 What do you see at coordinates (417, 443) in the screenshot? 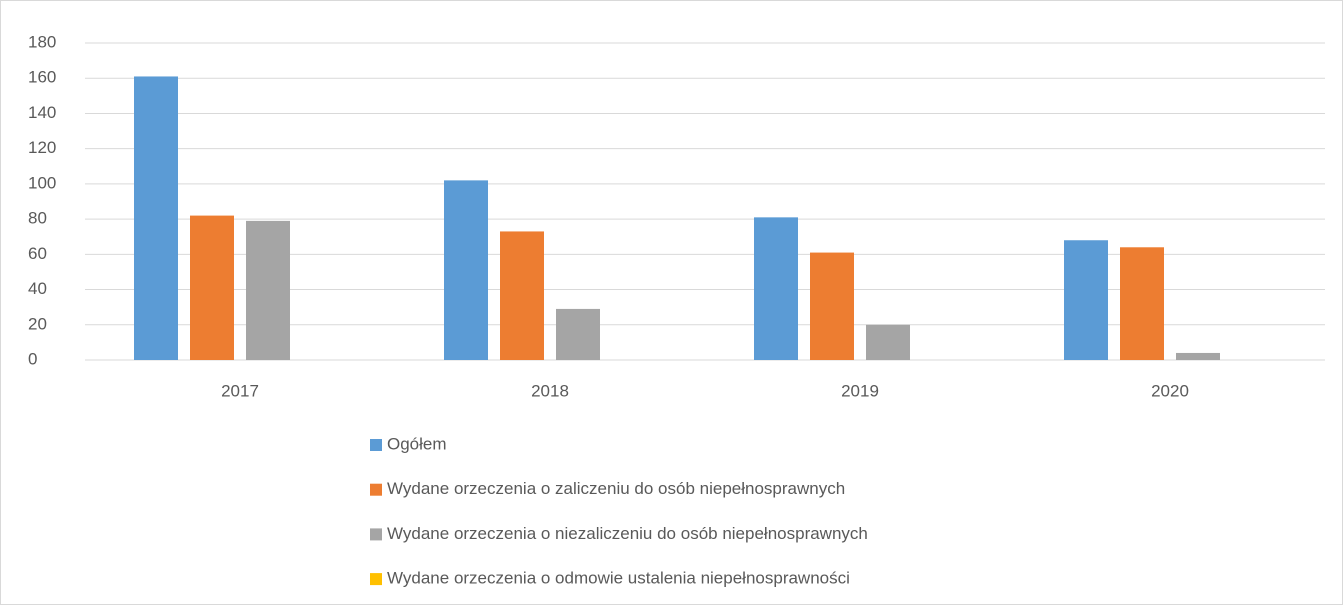
I see `legend-label: Ogółem` at bounding box center [417, 443].